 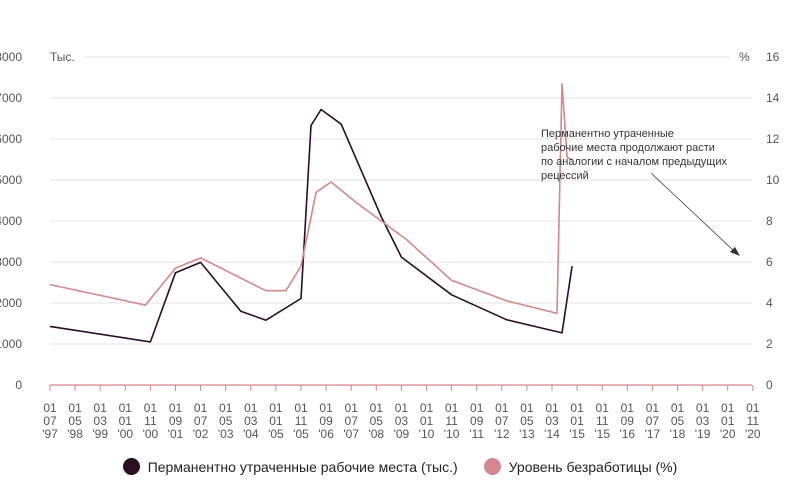 What do you see at coordinates (628, 148) in the screenshot?
I see `annotation-text: рабочие места продолжают расти` at bounding box center [628, 148].